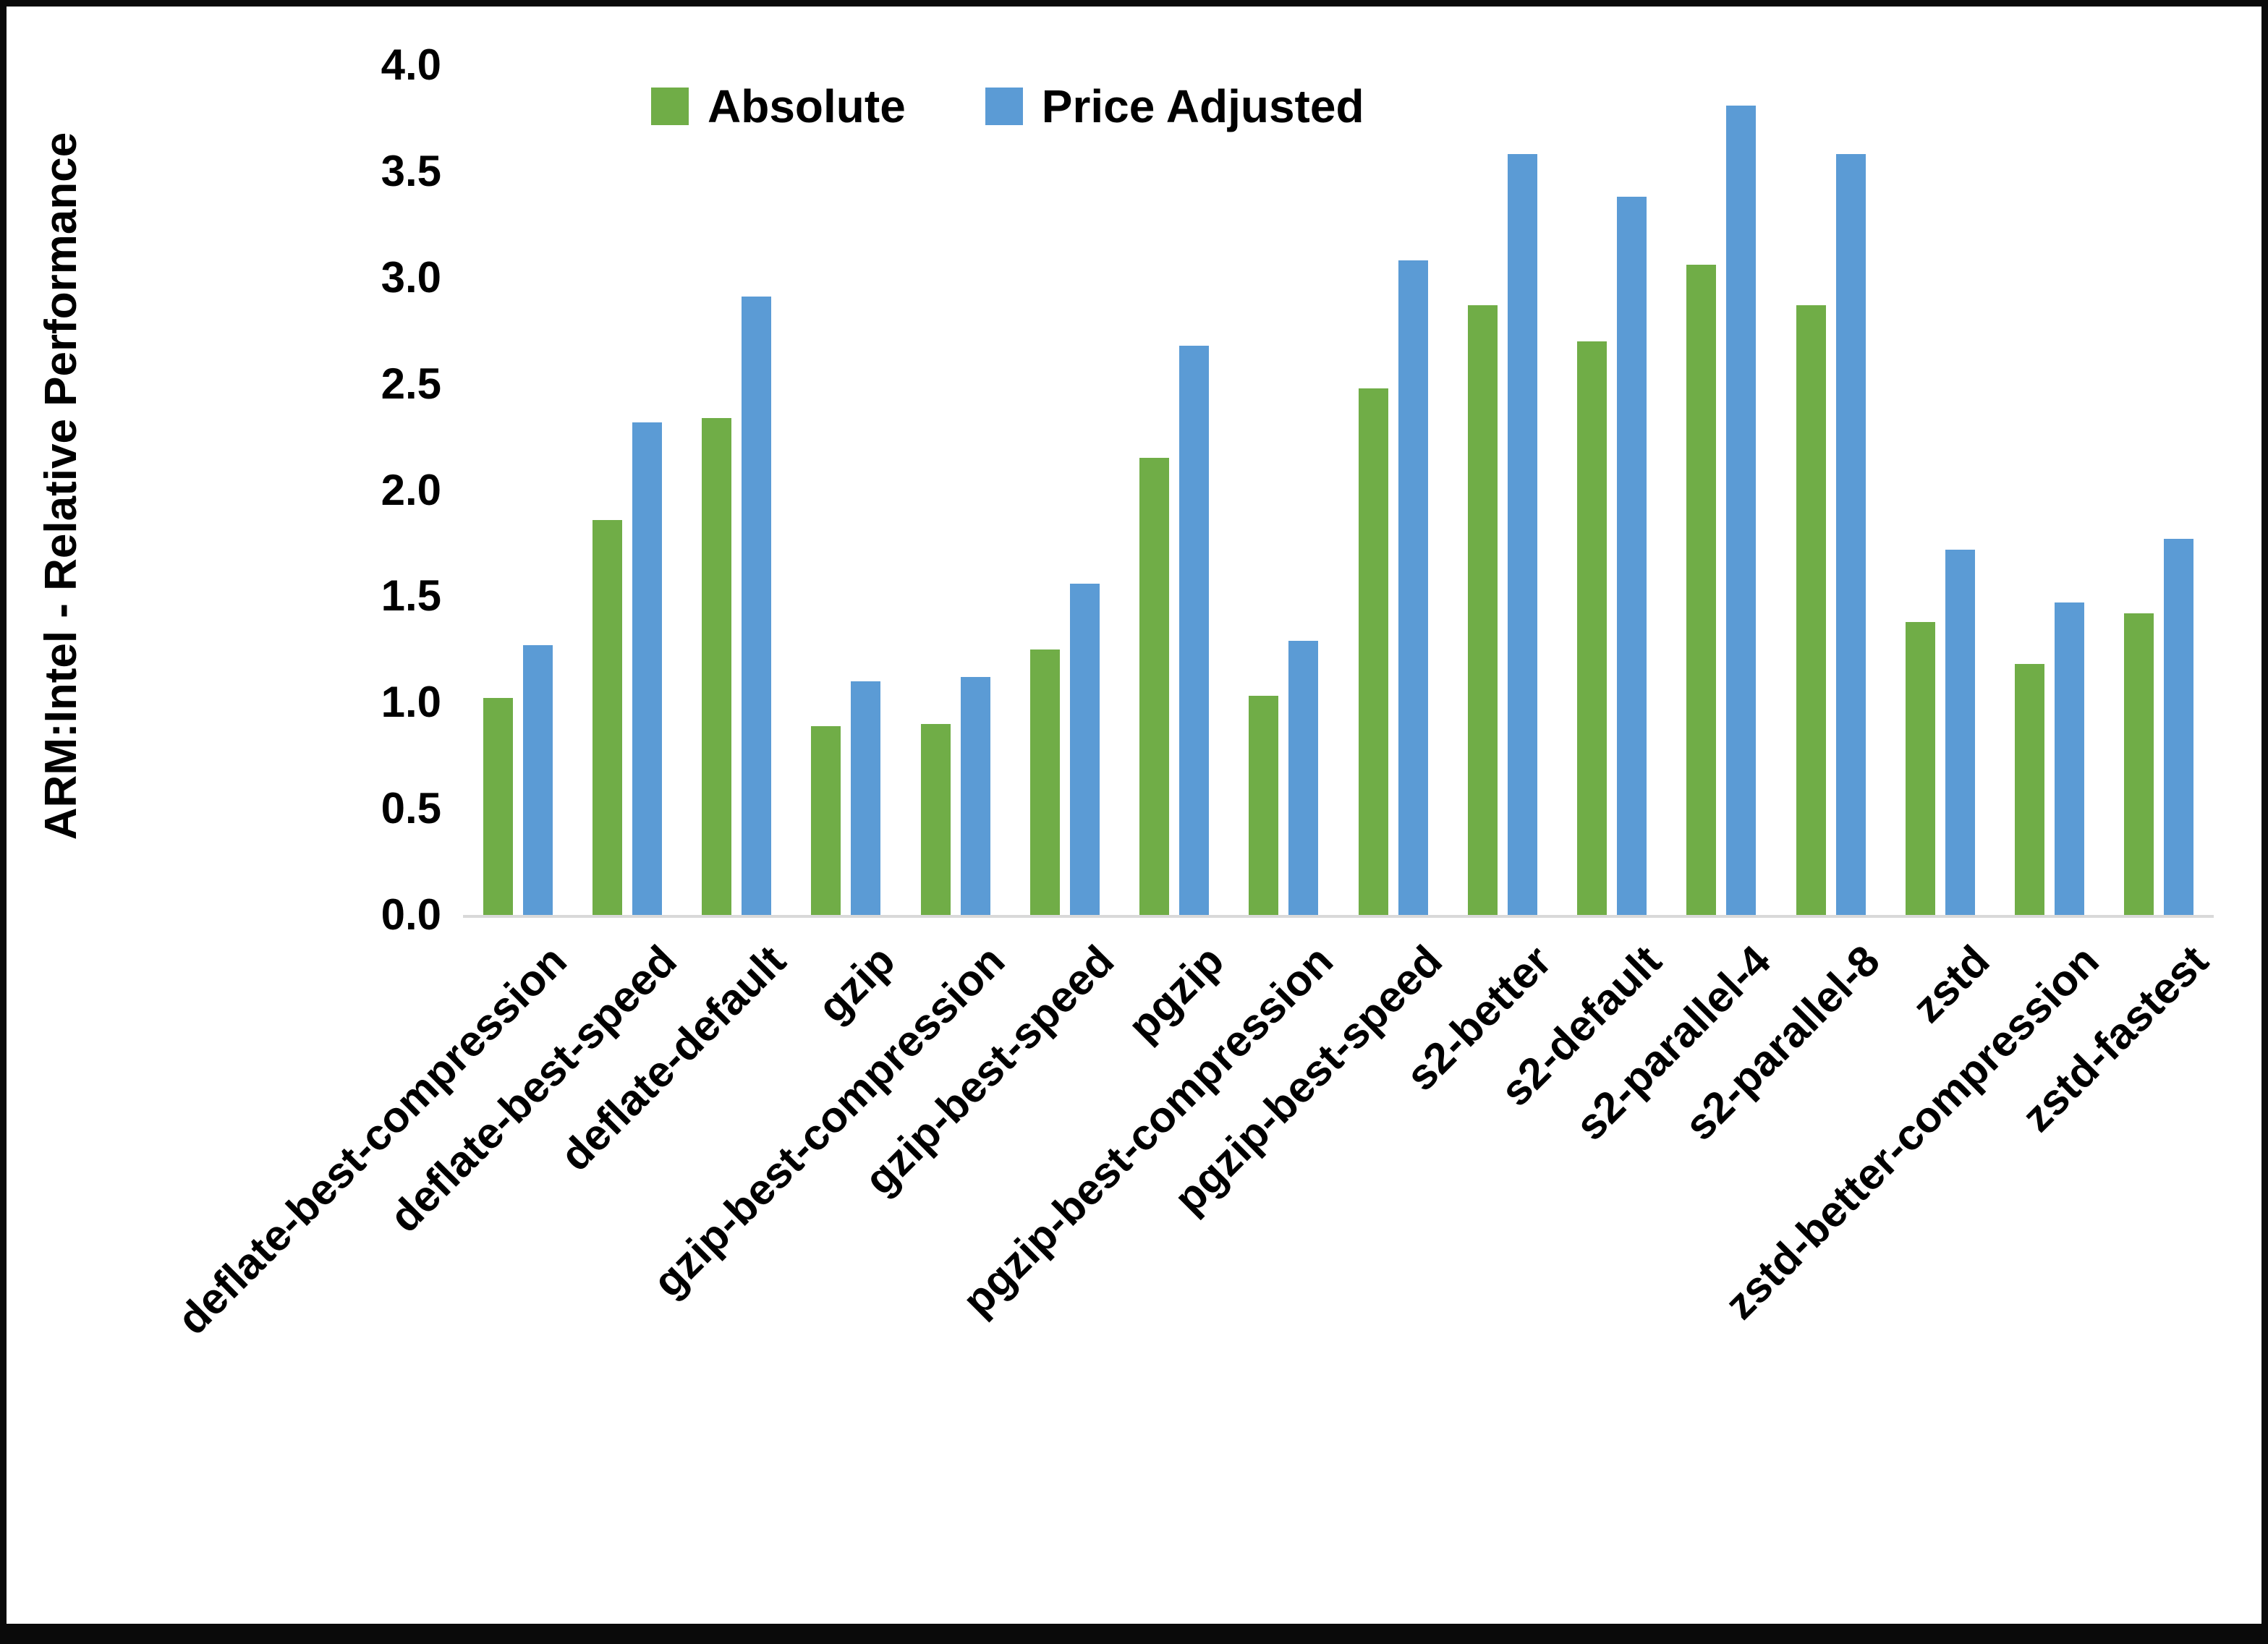  Describe the element at coordinates (411, 808) in the screenshot. I see `y-axis-tick-label: 0.5` at that location.